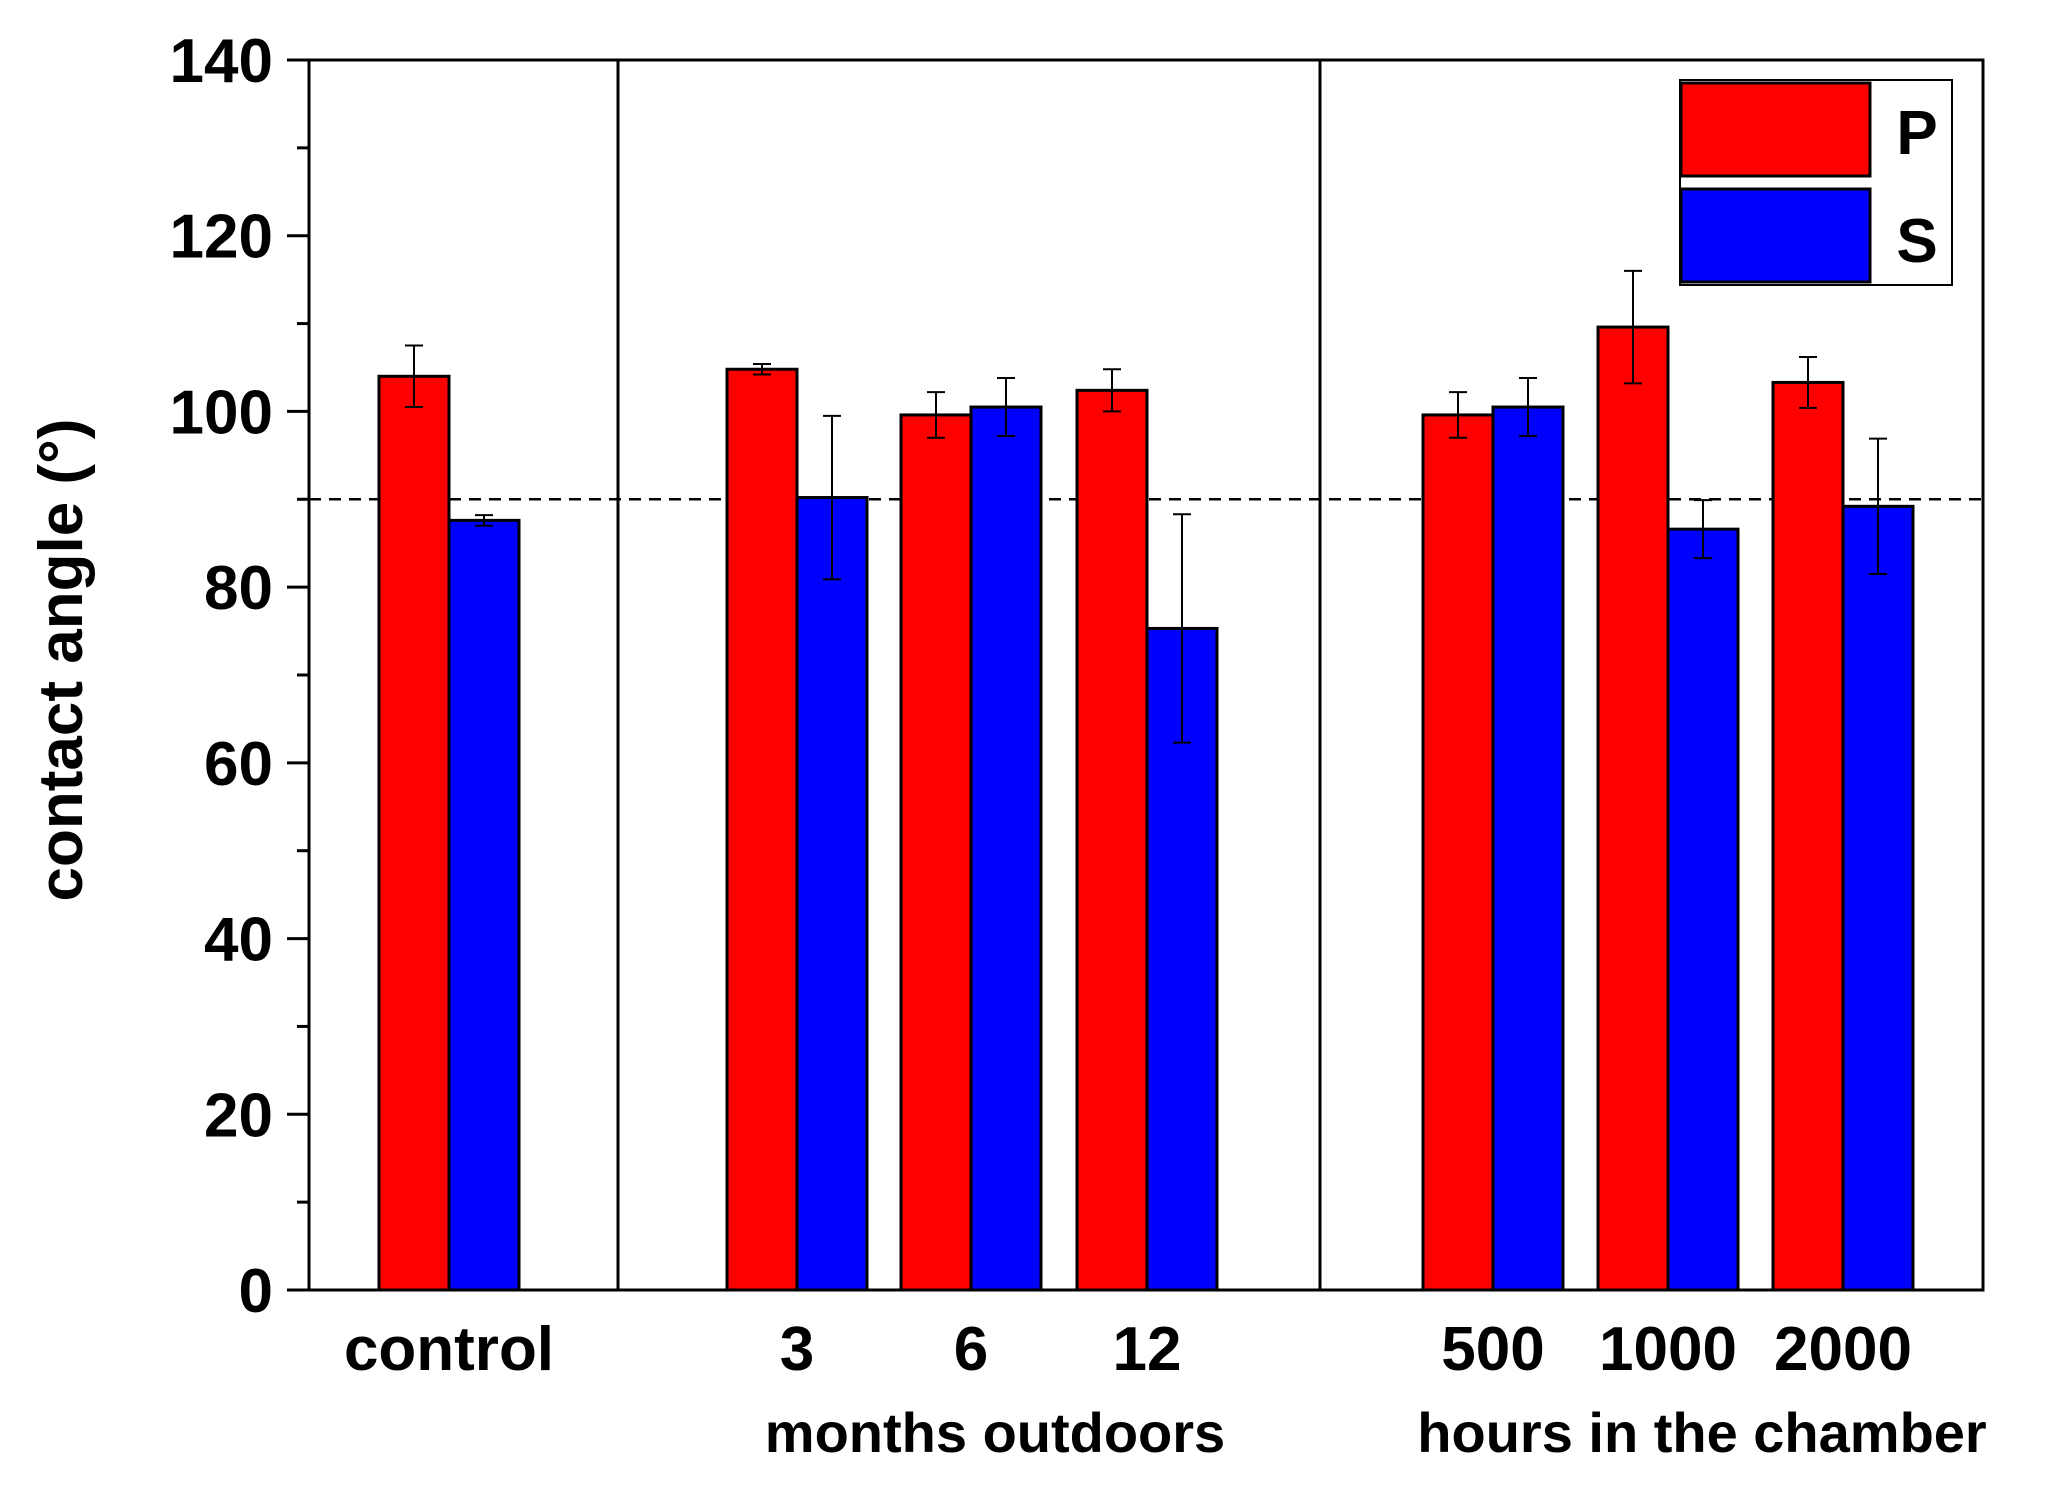 The width and height of the screenshot is (2057, 1485). What do you see at coordinates (797, 1349) in the screenshot?
I see `x-tick-label: 3` at bounding box center [797, 1349].